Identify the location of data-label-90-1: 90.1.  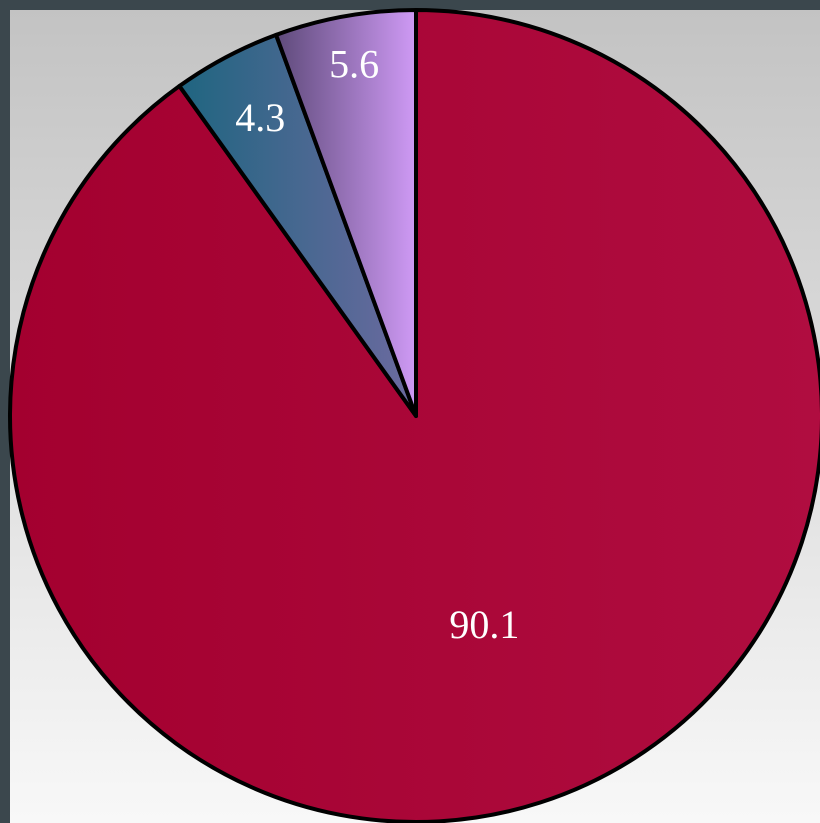
(484, 624).